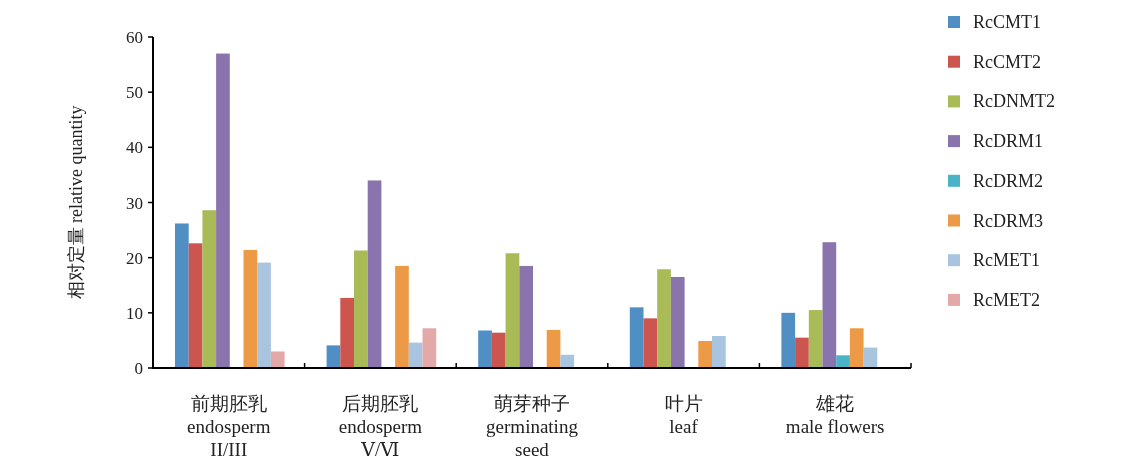  Describe the element at coordinates (134, 258) in the screenshot. I see `y-tick-label: 20` at that location.